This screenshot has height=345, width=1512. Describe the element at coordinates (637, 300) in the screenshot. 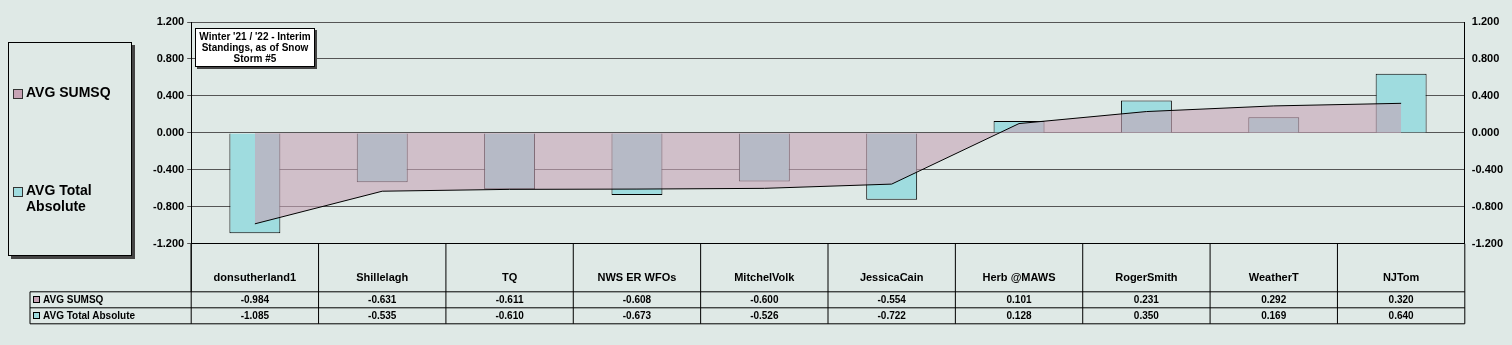

I see `data-label: -0.608` at that location.